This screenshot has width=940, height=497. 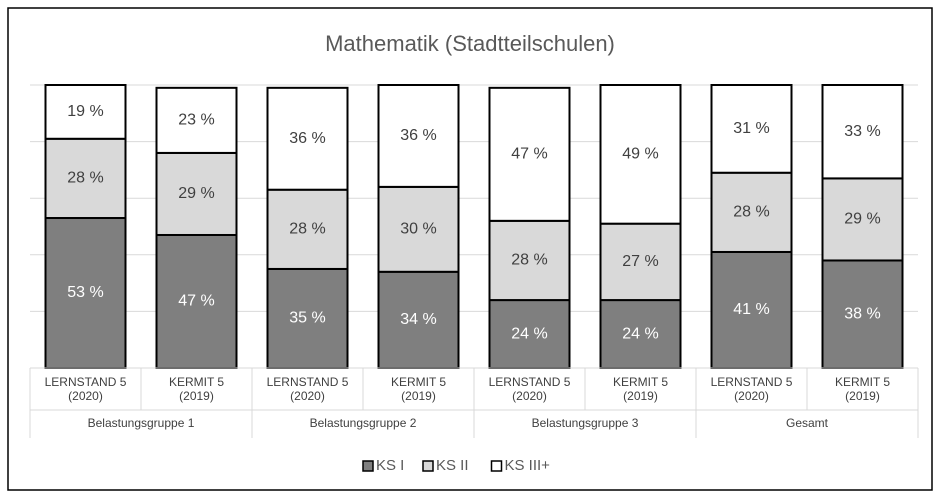 What do you see at coordinates (418, 229) in the screenshot?
I see `value-label: 30 %` at bounding box center [418, 229].